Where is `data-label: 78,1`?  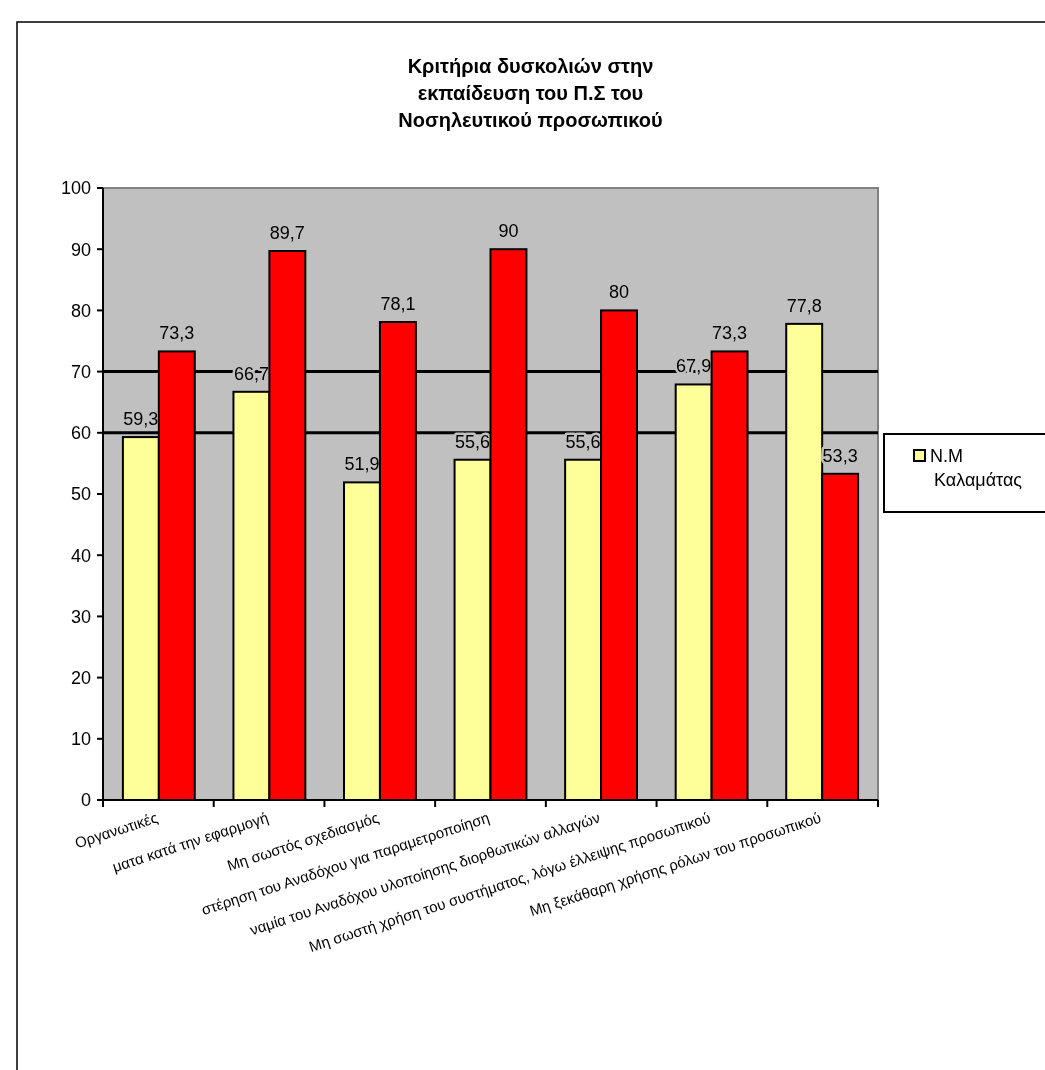
data-label: 78,1 is located at coordinates (398, 304).